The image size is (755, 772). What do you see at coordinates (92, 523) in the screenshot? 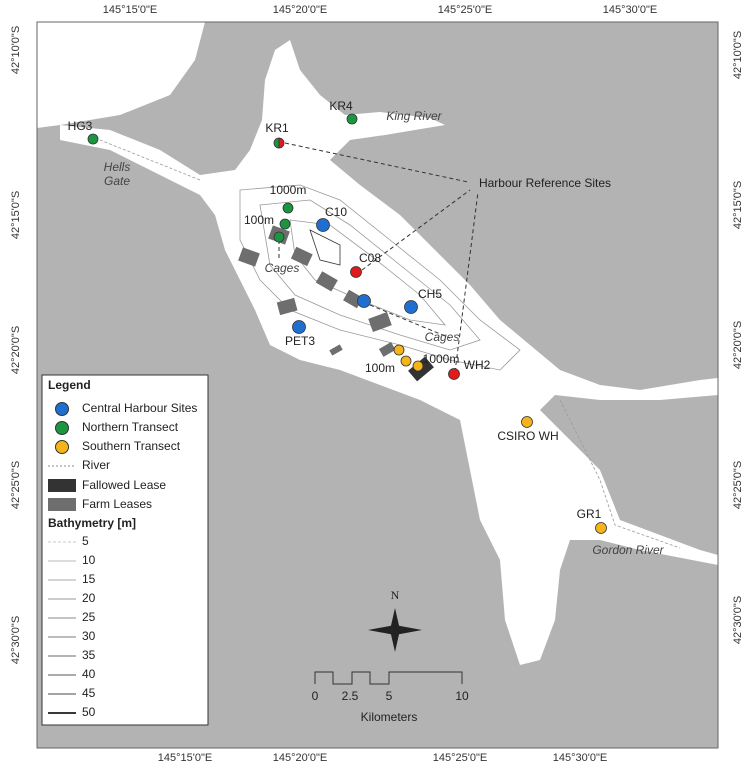
I see `legend-subtitle: Bathymetry [m]` at bounding box center [92, 523].